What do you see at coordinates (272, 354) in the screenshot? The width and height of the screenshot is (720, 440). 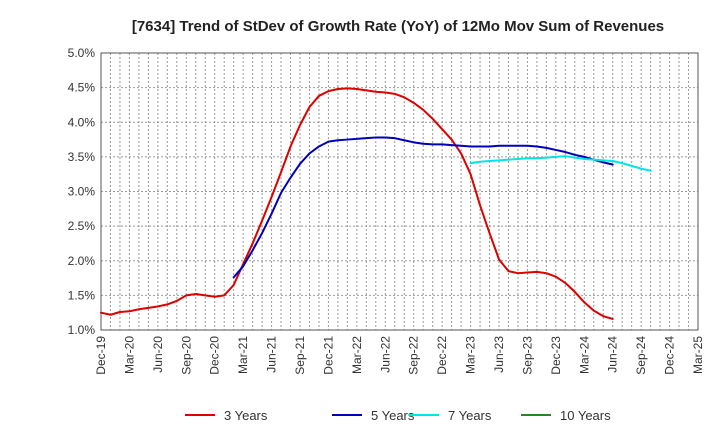 I see `x-tick-label: Jun-21` at bounding box center [272, 354].